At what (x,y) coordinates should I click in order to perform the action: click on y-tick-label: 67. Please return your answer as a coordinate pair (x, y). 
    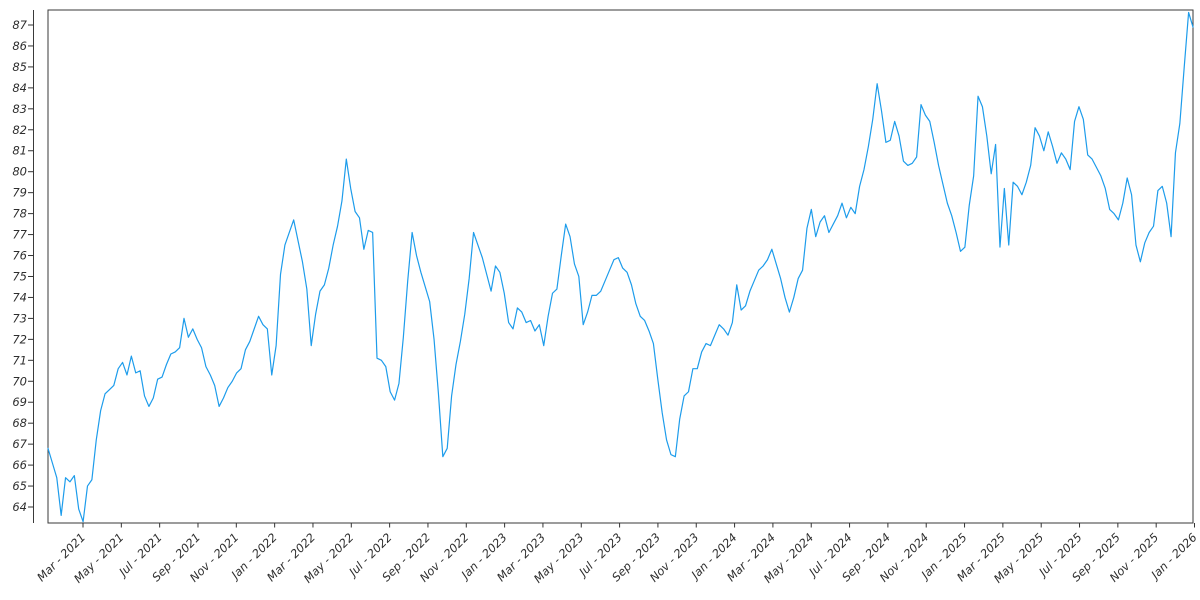
    Looking at the image, I should click on (19, 444).